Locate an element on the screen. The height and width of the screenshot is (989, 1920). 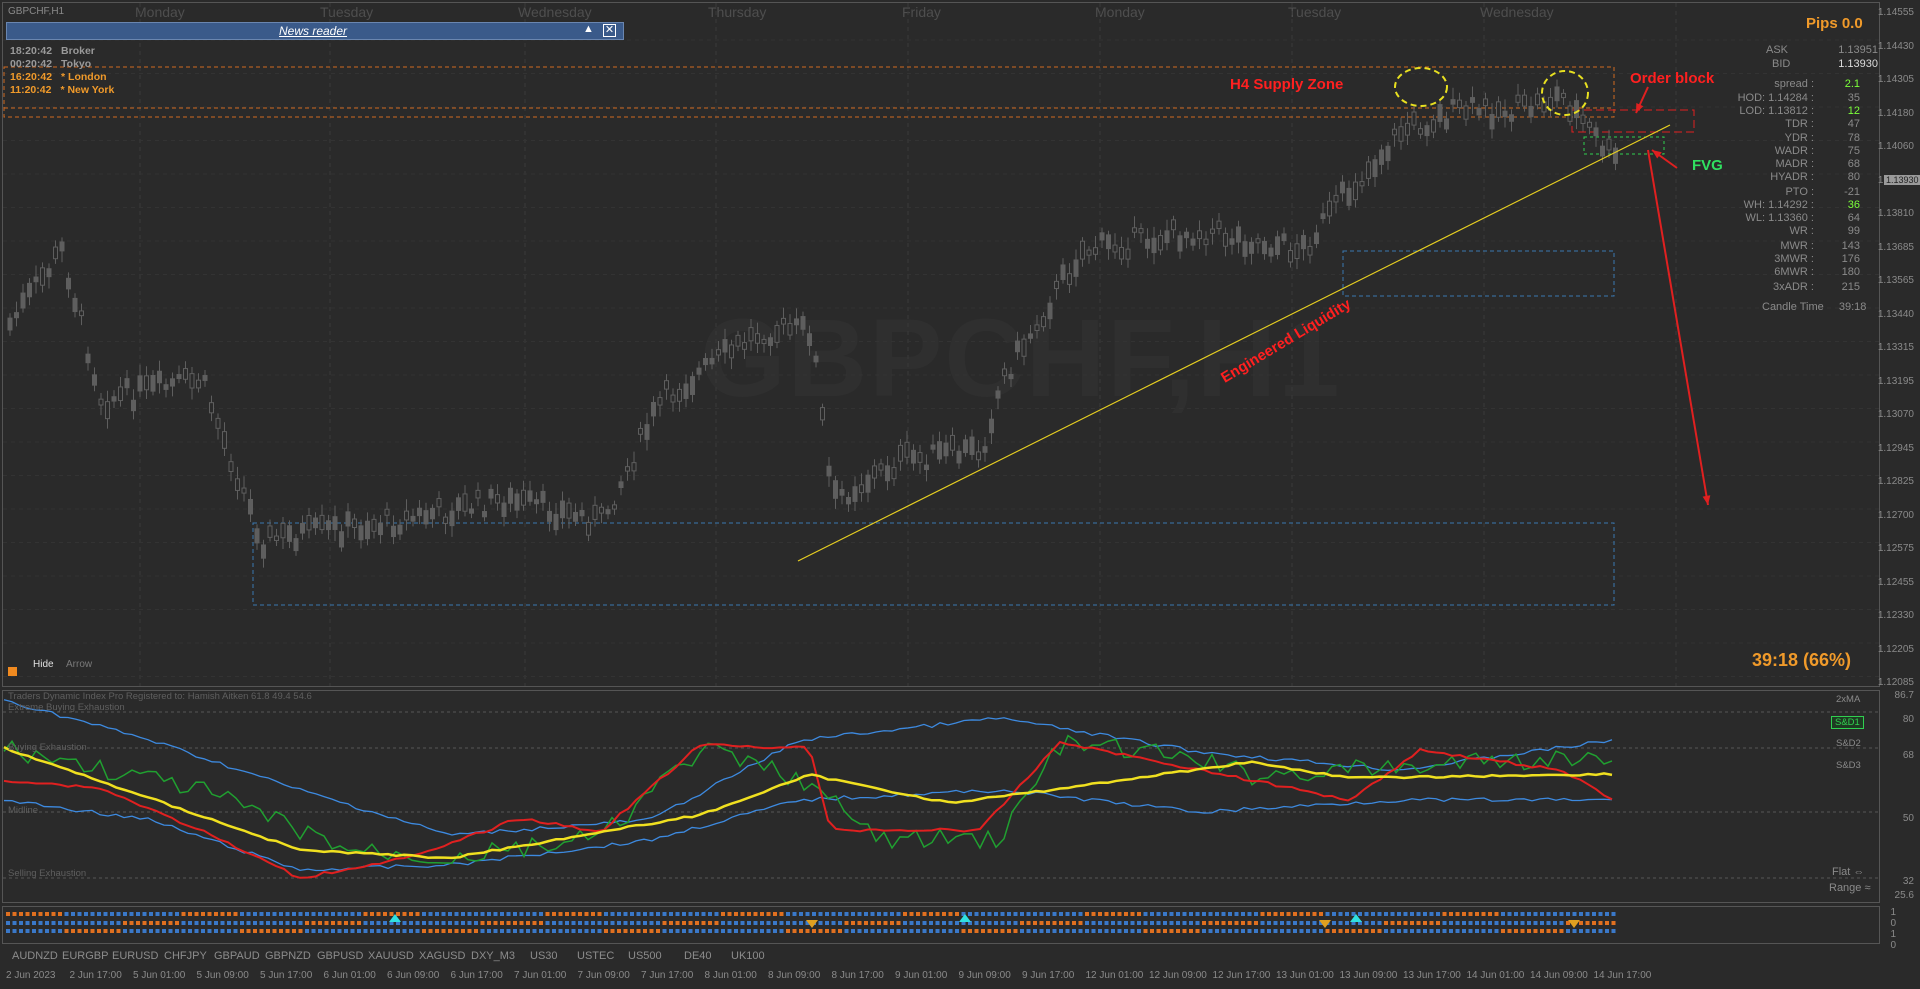
news-reader-bar: News reader ▲ ✕ is located at coordinates (315, 31).